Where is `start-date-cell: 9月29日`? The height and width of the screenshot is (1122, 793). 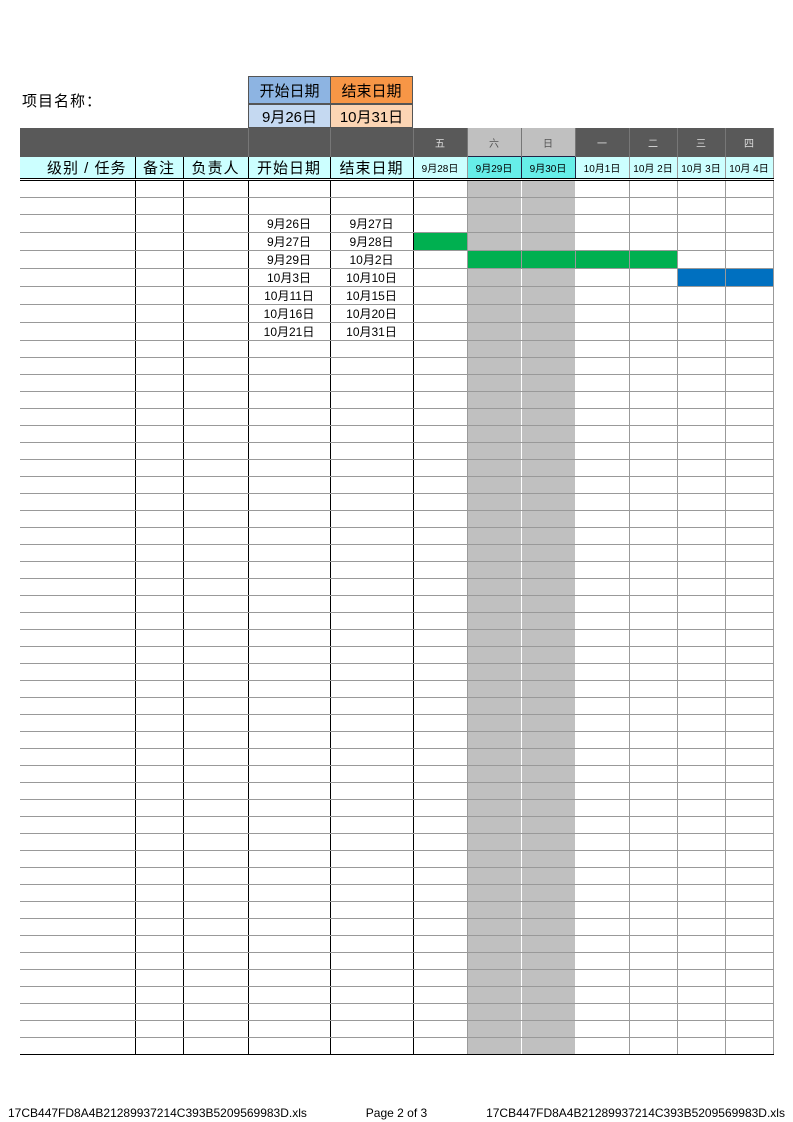 start-date-cell: 9月29日 is located at coordinates (289, 259).